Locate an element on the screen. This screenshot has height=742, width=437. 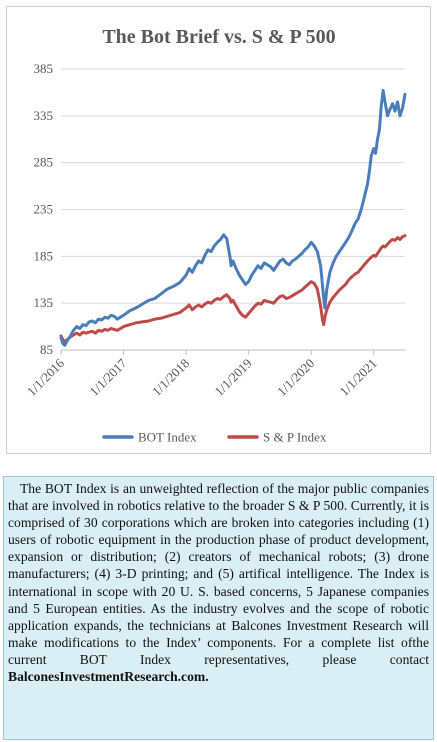
legend-label: BOT Index is located at coordinates (167, 437).